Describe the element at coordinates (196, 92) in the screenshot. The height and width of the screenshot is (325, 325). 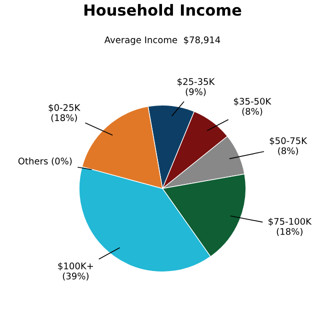
I see `data-label: (9%)` at that location.